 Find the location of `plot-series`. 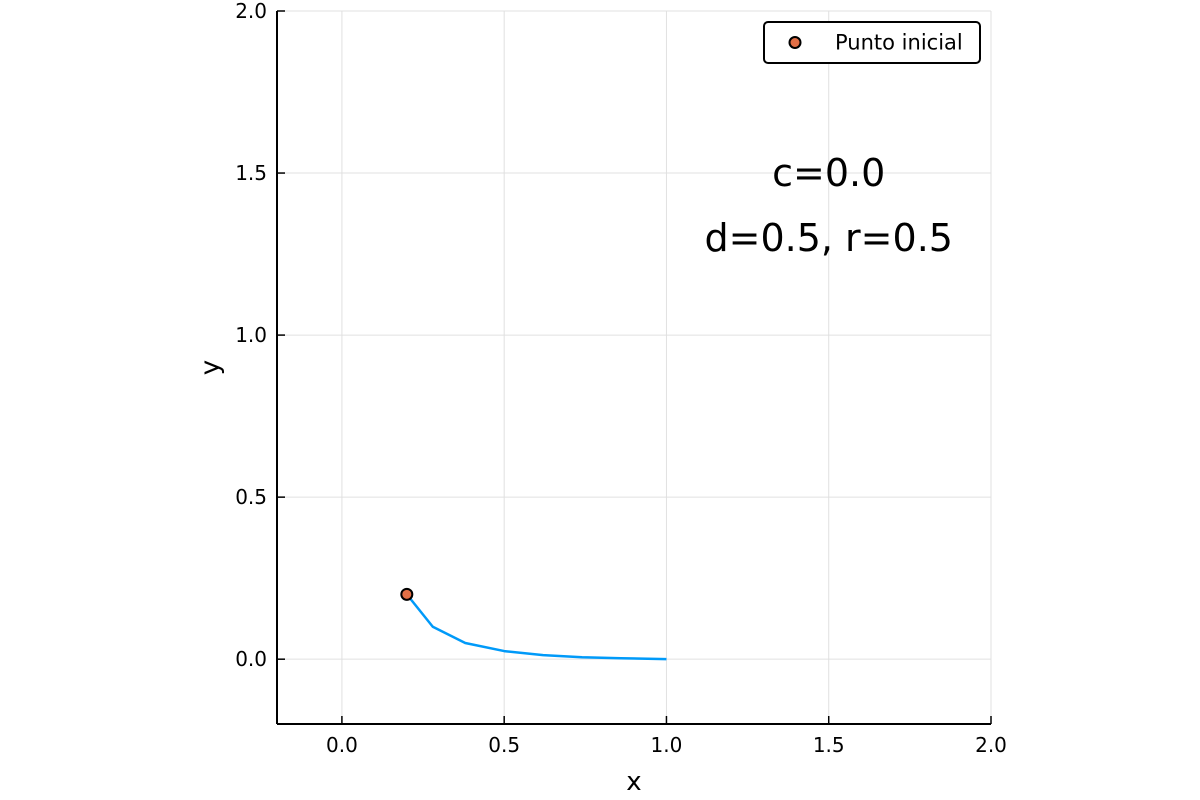

plot-series is located at coordinates (533, 624).